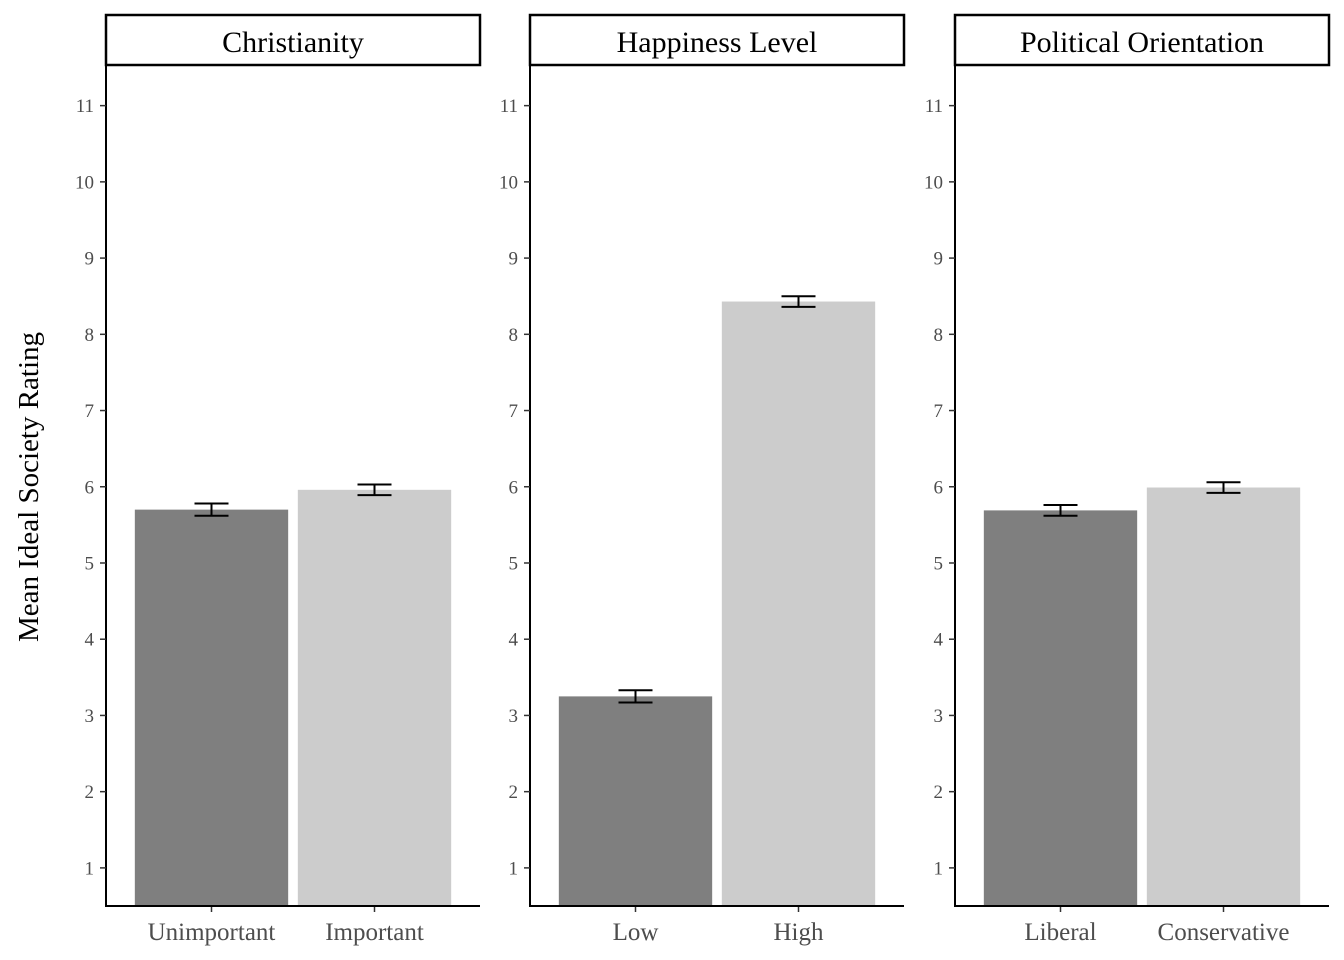 The image size is (1344, 960). I want to click on x-tick-label: Low, so click(636, 932).